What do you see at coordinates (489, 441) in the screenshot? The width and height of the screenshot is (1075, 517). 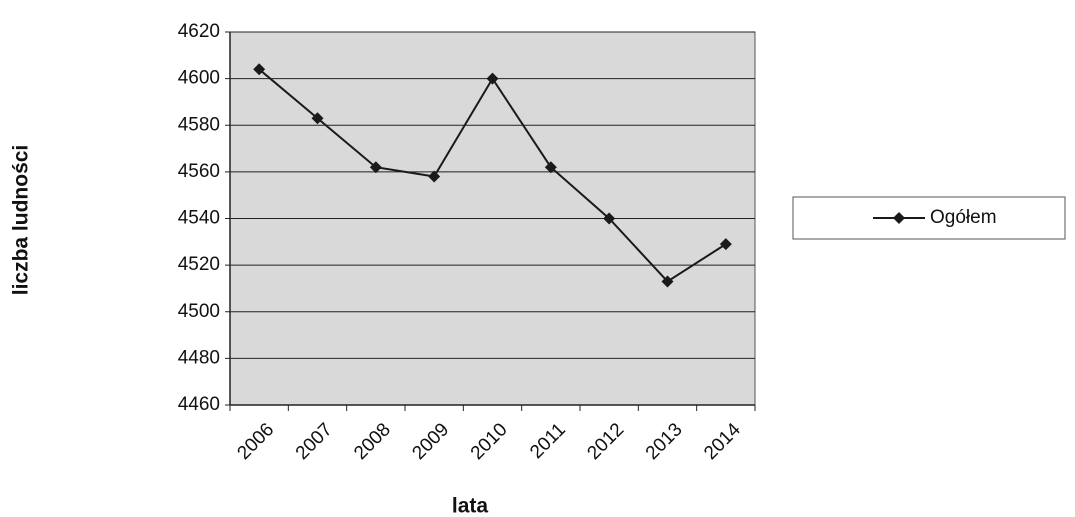 I see `x-tick-label: 2010` at bounding box center [489, 441].